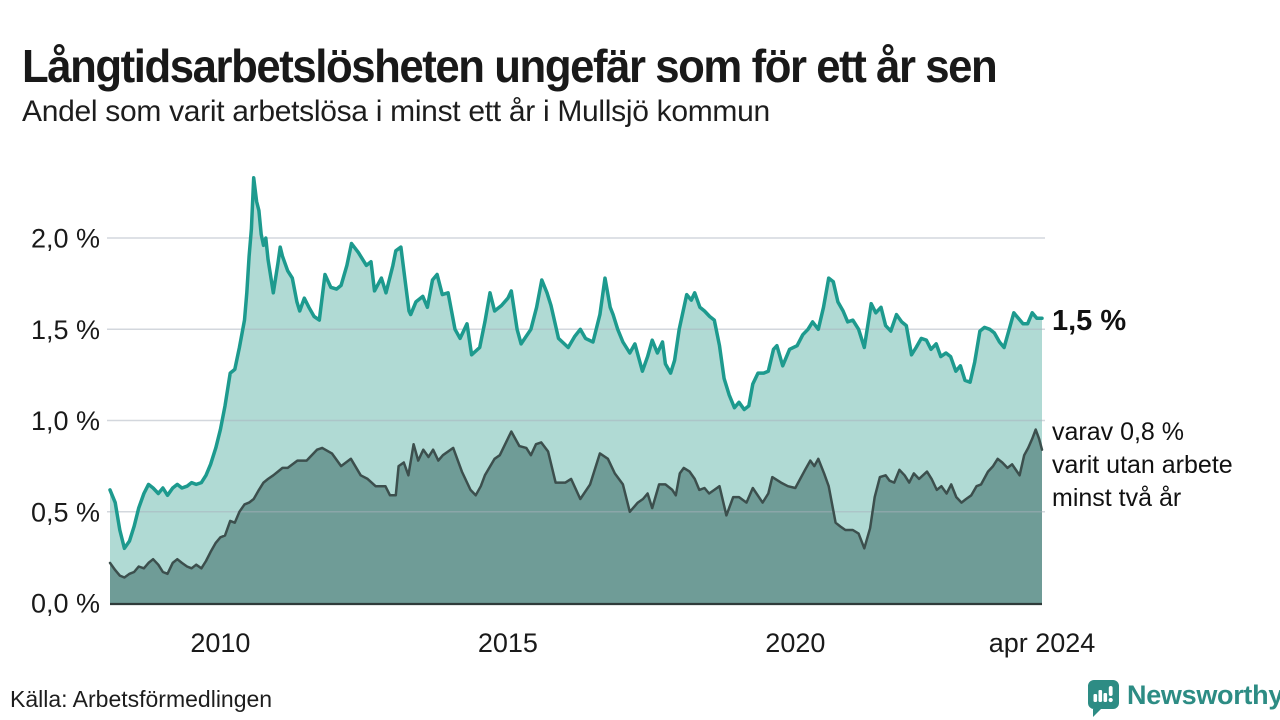  Describe the element at coordinates (65, 421) in the screenshot. I see `y-tick-label-1,0 %: 1,0 %` at that location.